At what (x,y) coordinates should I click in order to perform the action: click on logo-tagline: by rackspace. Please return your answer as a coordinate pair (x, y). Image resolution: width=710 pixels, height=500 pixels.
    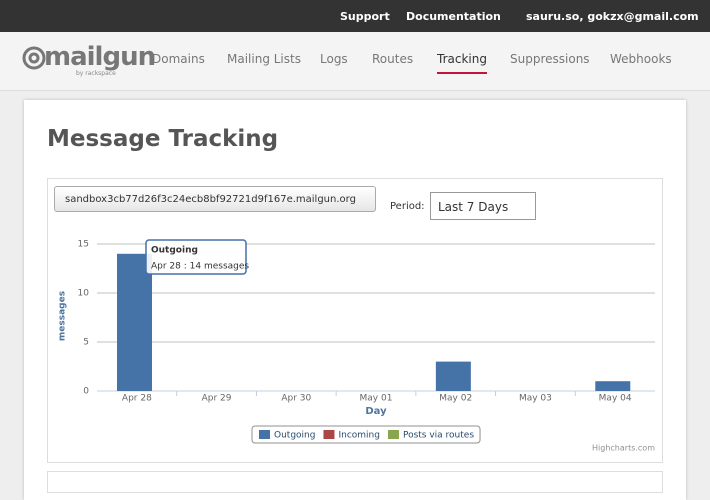
    Looking at the image, I should click on (96, 73).